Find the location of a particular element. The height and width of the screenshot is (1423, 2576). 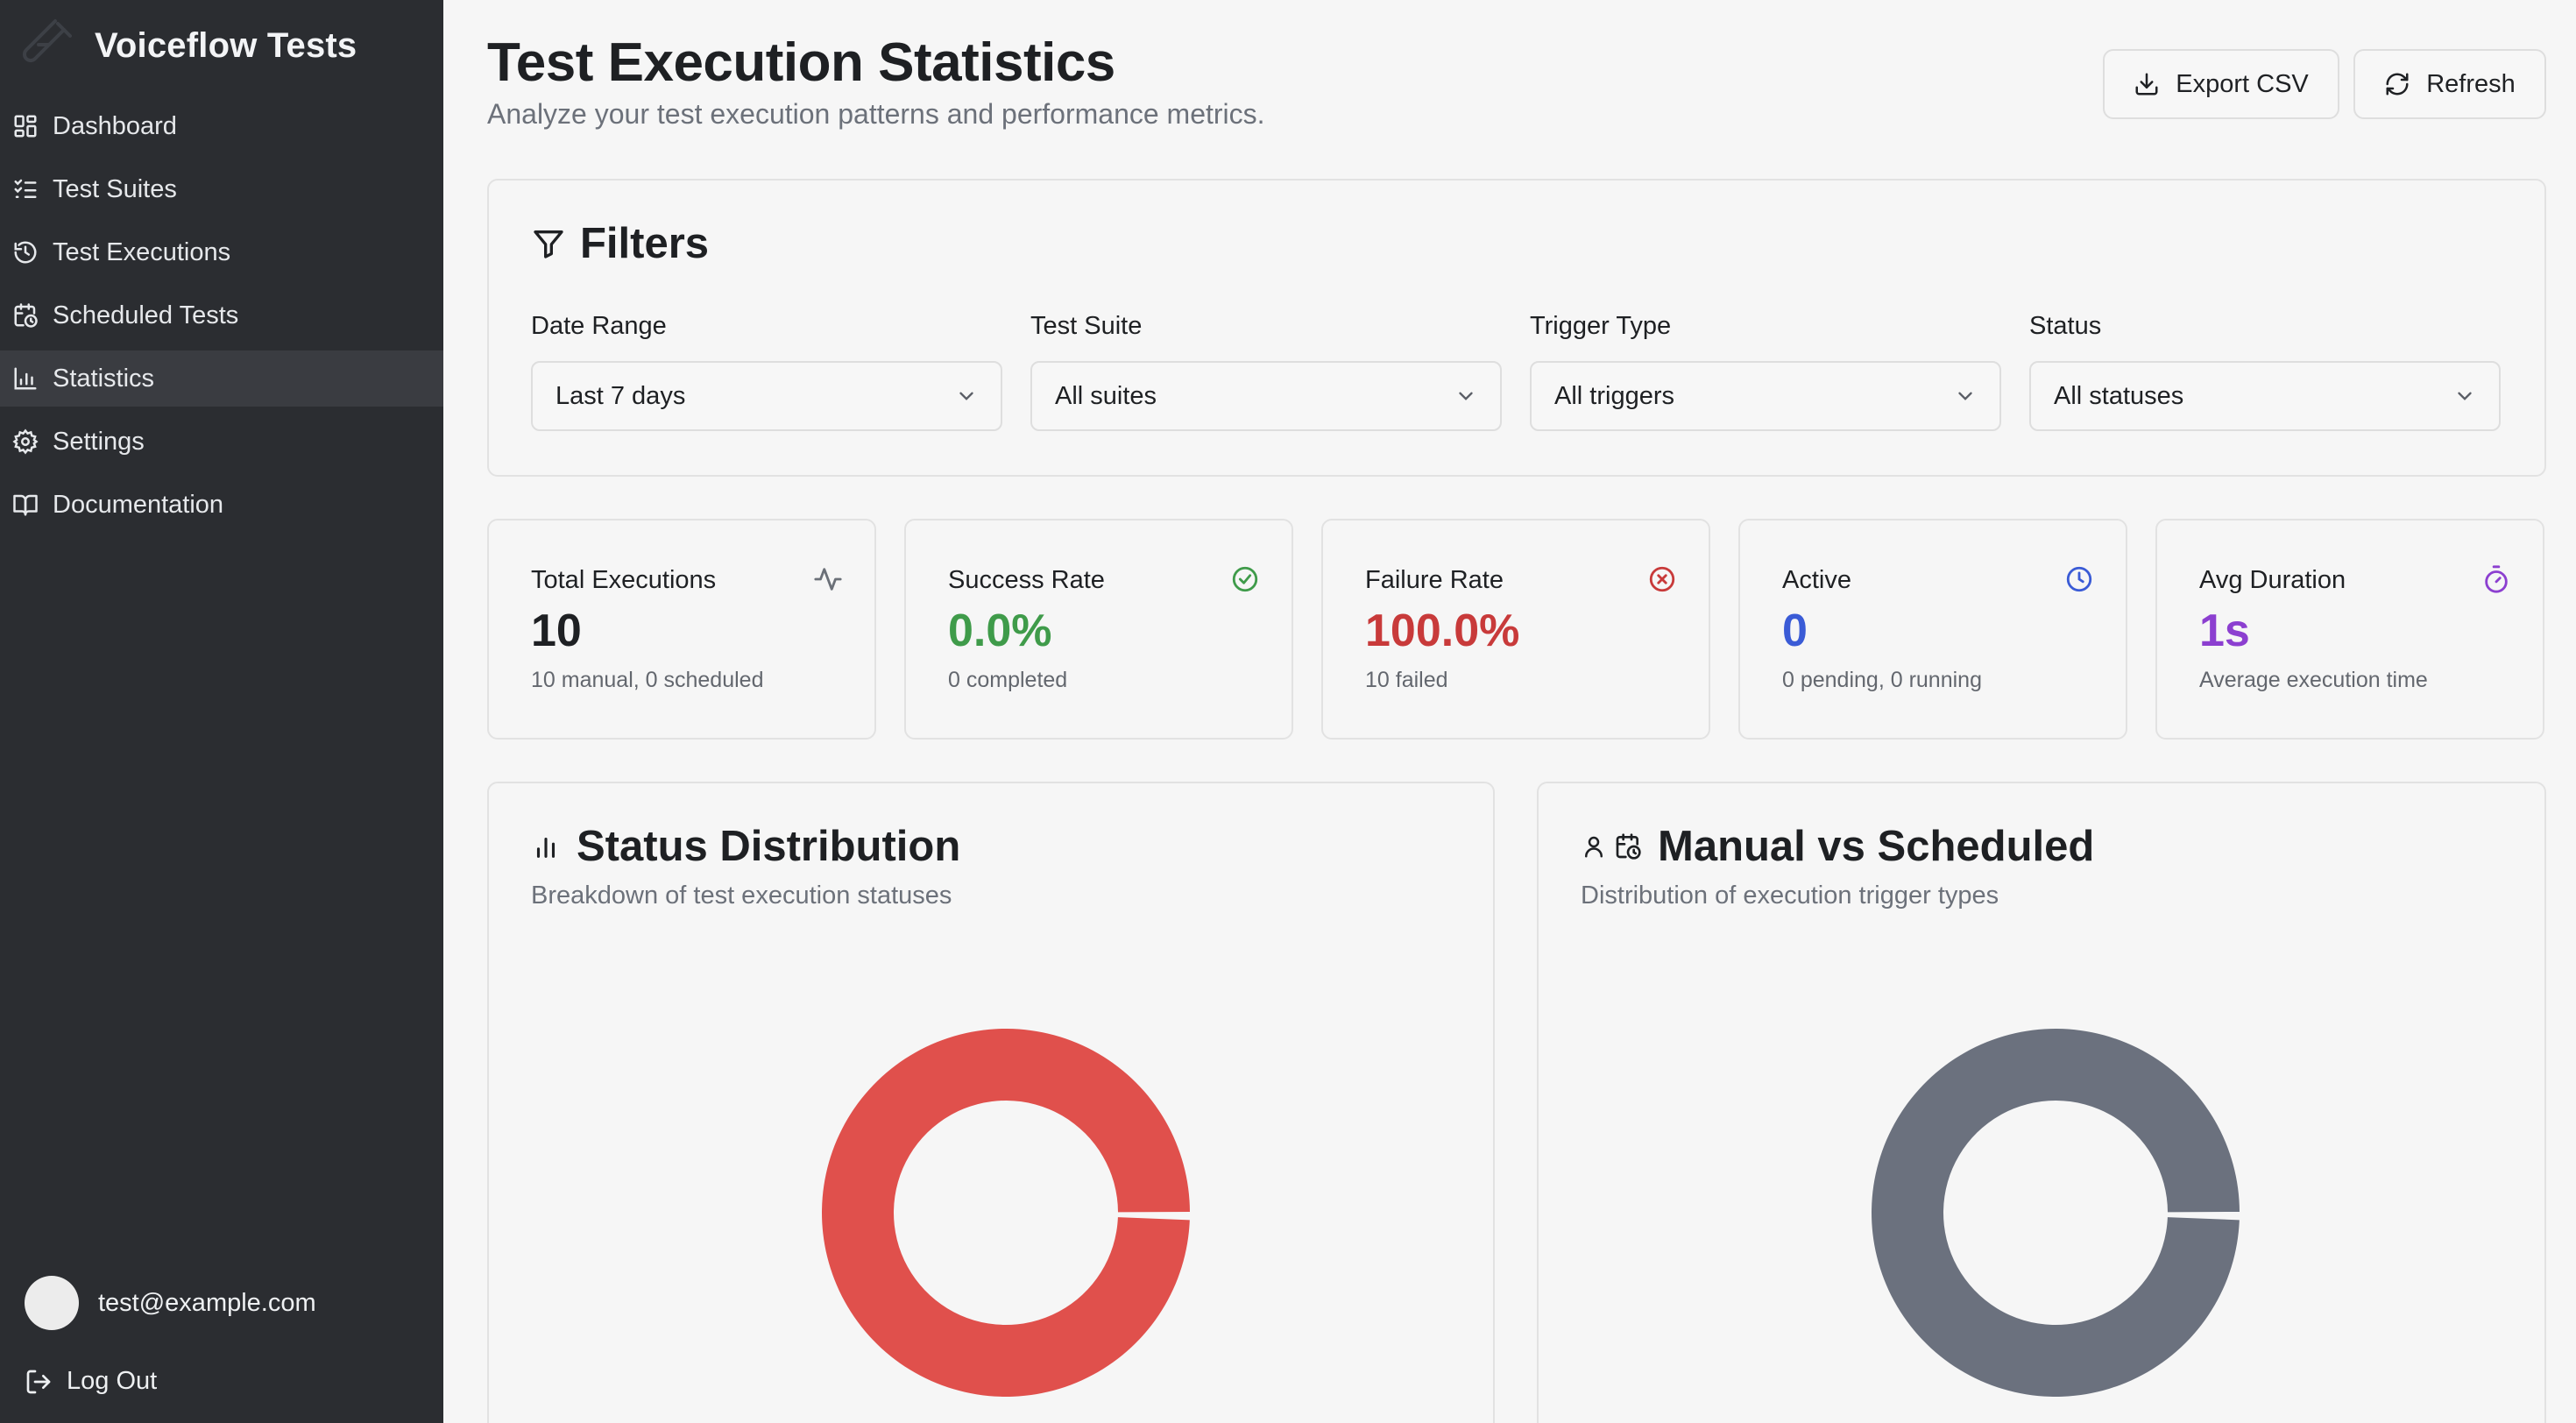

test-suite-value: All suites is located at coordinates (1106, 395).